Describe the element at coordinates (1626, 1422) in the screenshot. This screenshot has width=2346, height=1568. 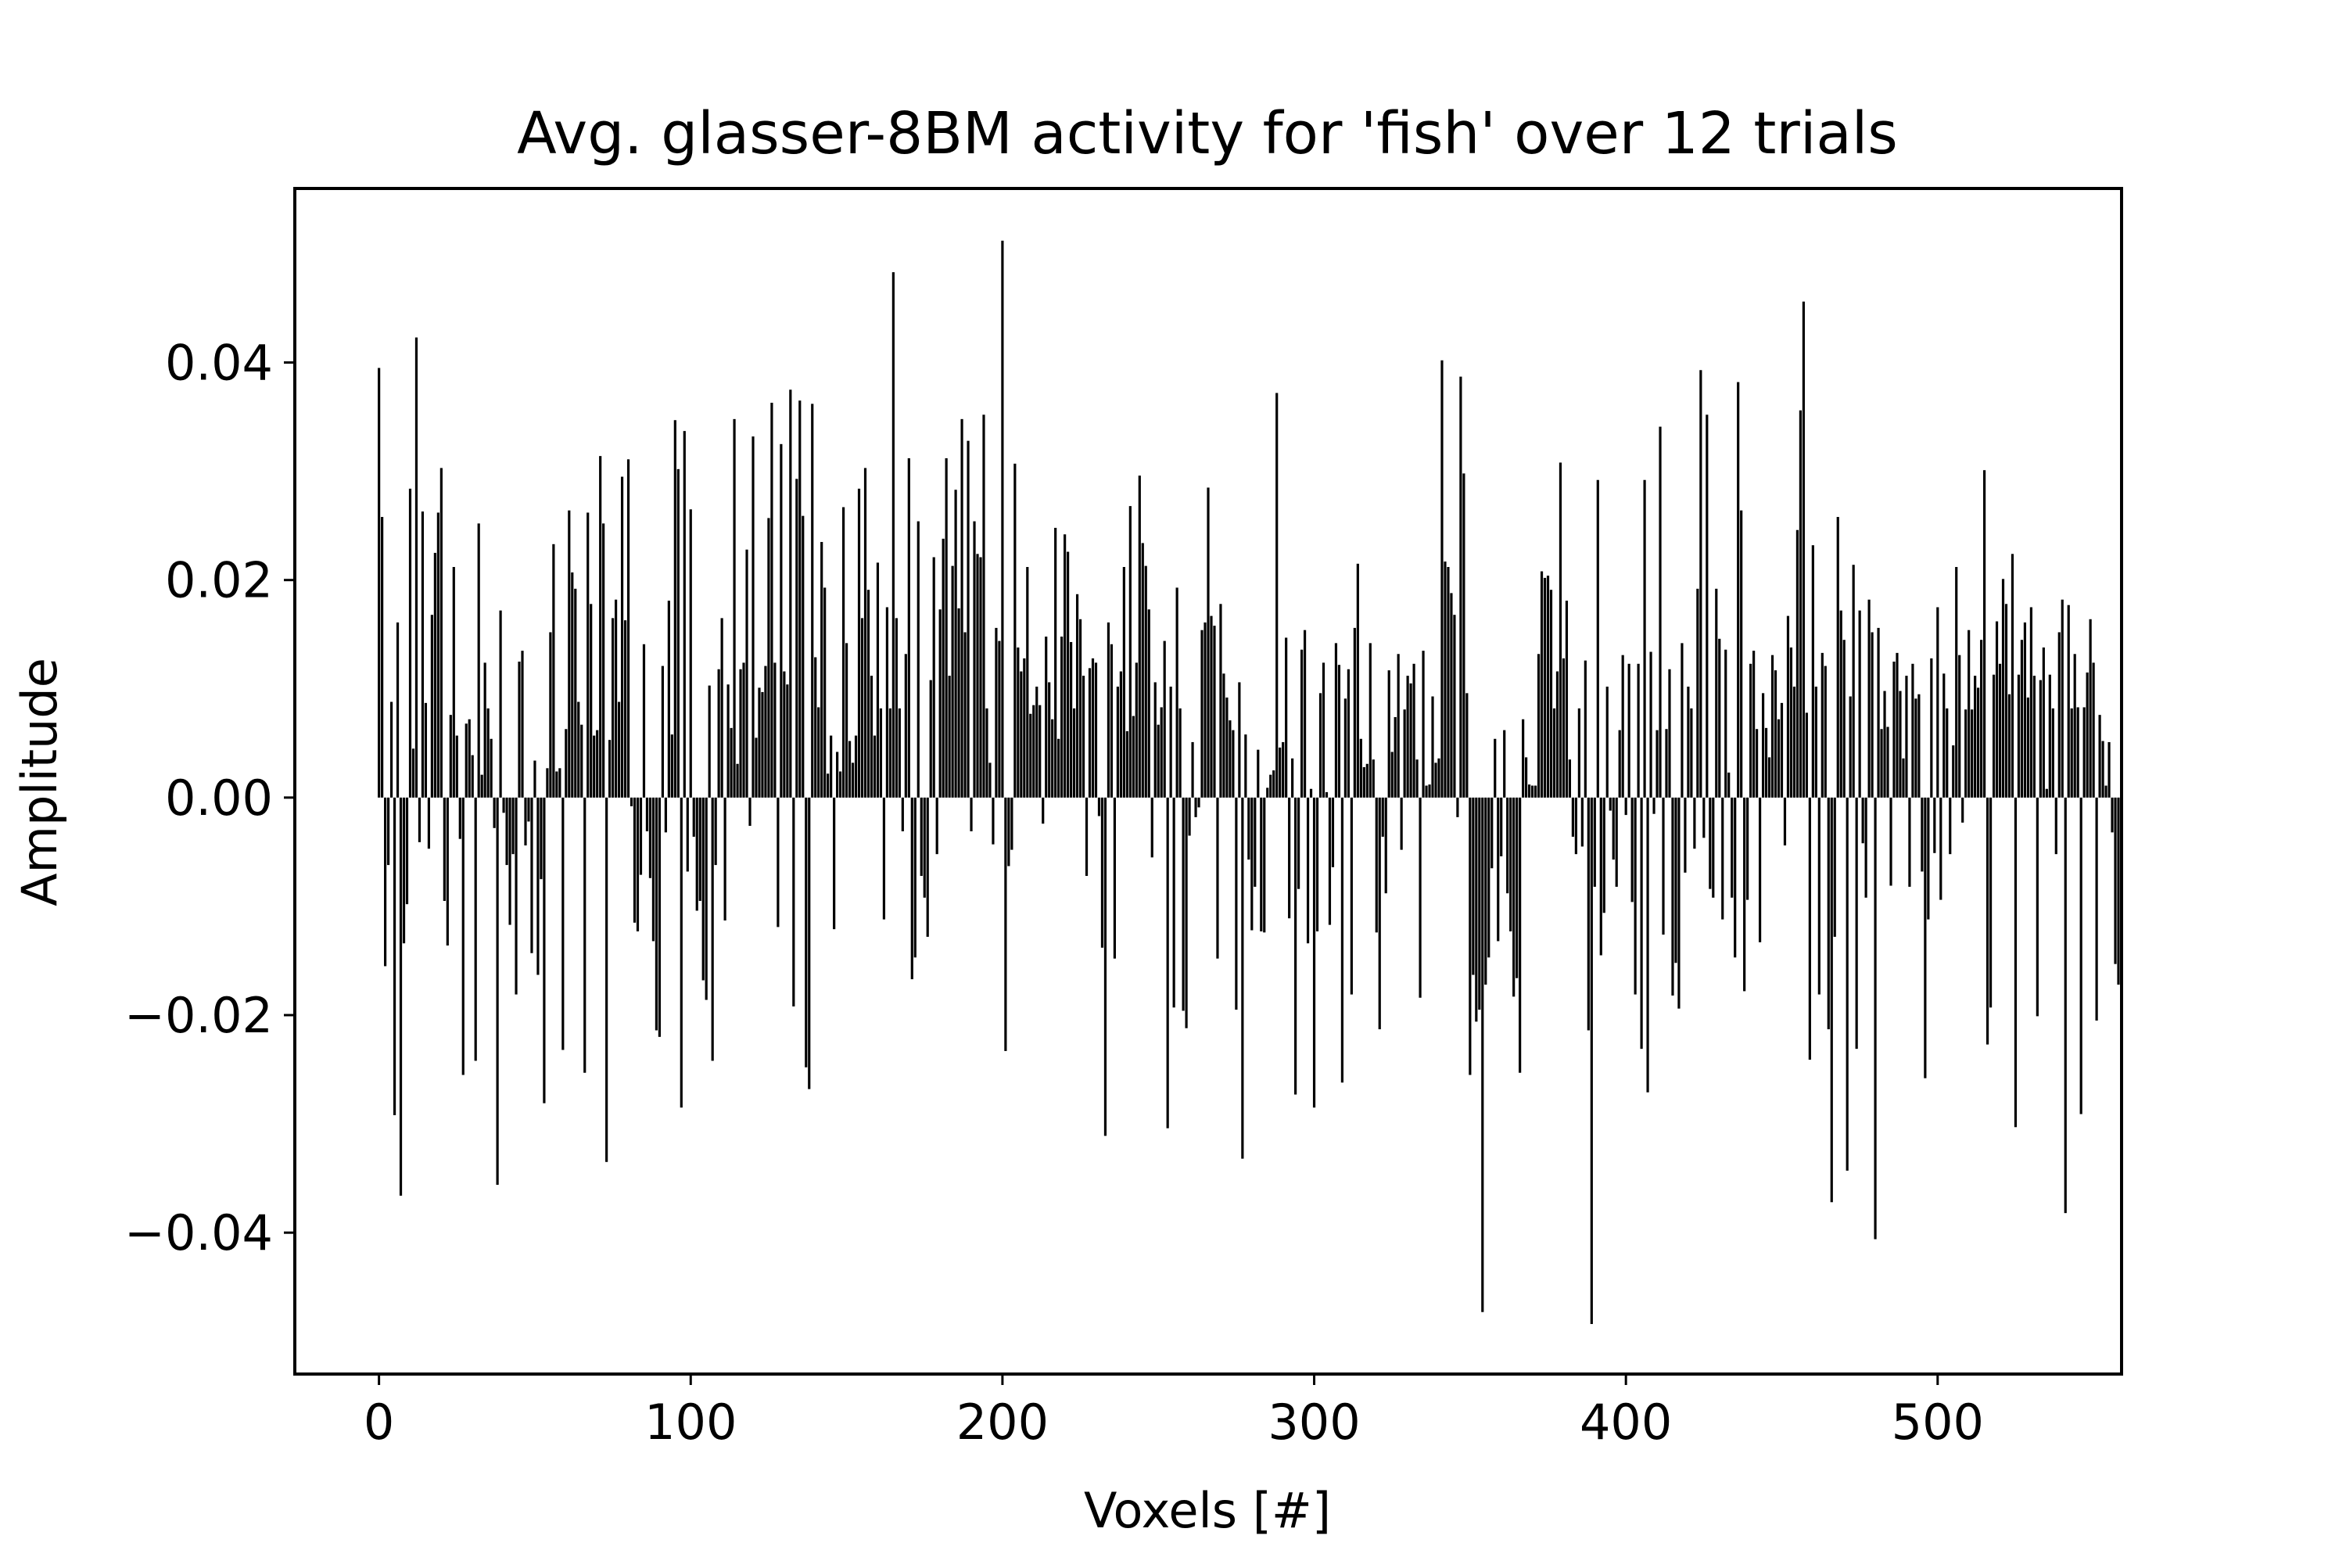
I see `x-tick-label: 400` at that location.